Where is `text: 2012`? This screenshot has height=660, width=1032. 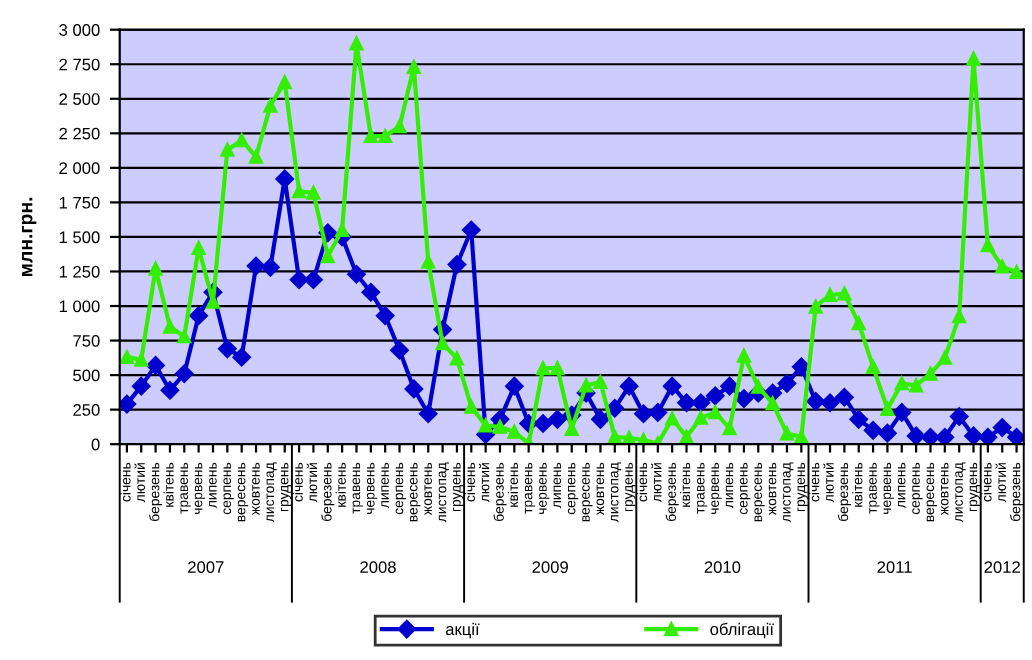 text: 2012 is located at coordinates (1002, 567).